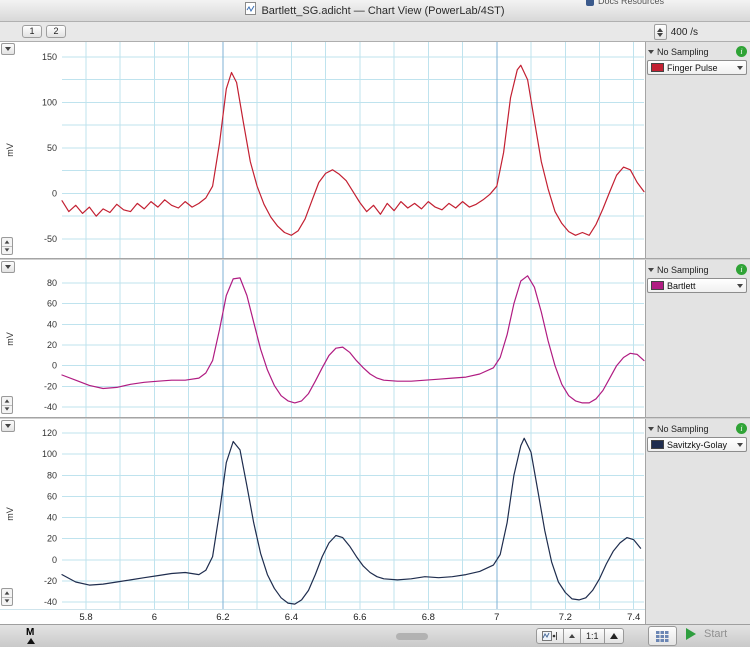  I want to click on rate-stepper, so click(660, 32).